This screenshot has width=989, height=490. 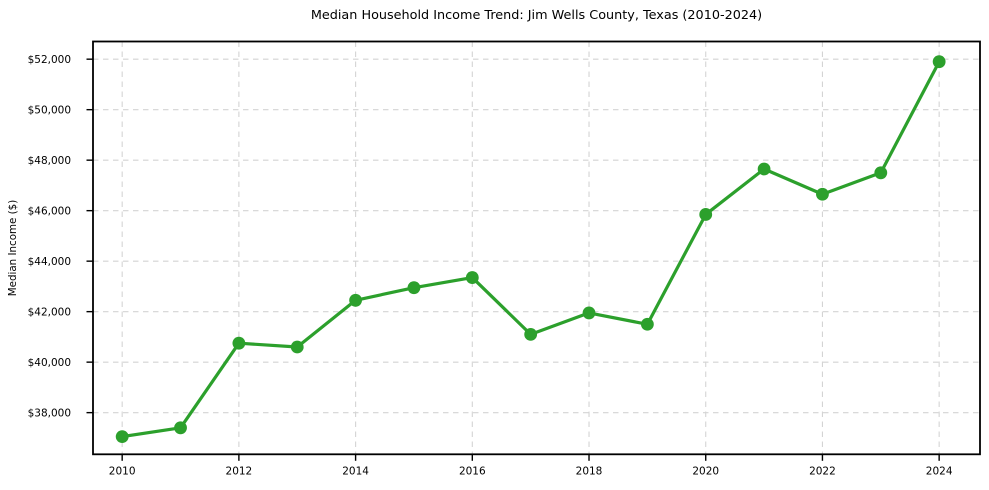 I want to click on data-point-2010, so click(x=122, y=437).